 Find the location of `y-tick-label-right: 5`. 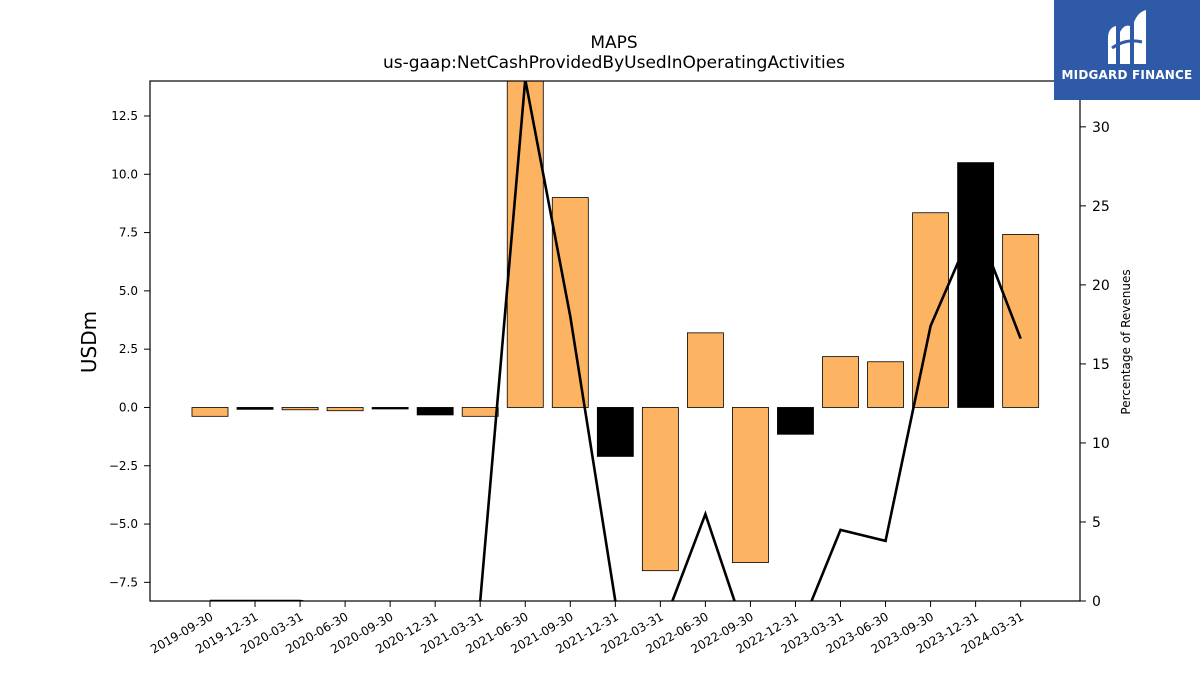

y-tick-label-right: 5 is located at coordinates (1096, 523).